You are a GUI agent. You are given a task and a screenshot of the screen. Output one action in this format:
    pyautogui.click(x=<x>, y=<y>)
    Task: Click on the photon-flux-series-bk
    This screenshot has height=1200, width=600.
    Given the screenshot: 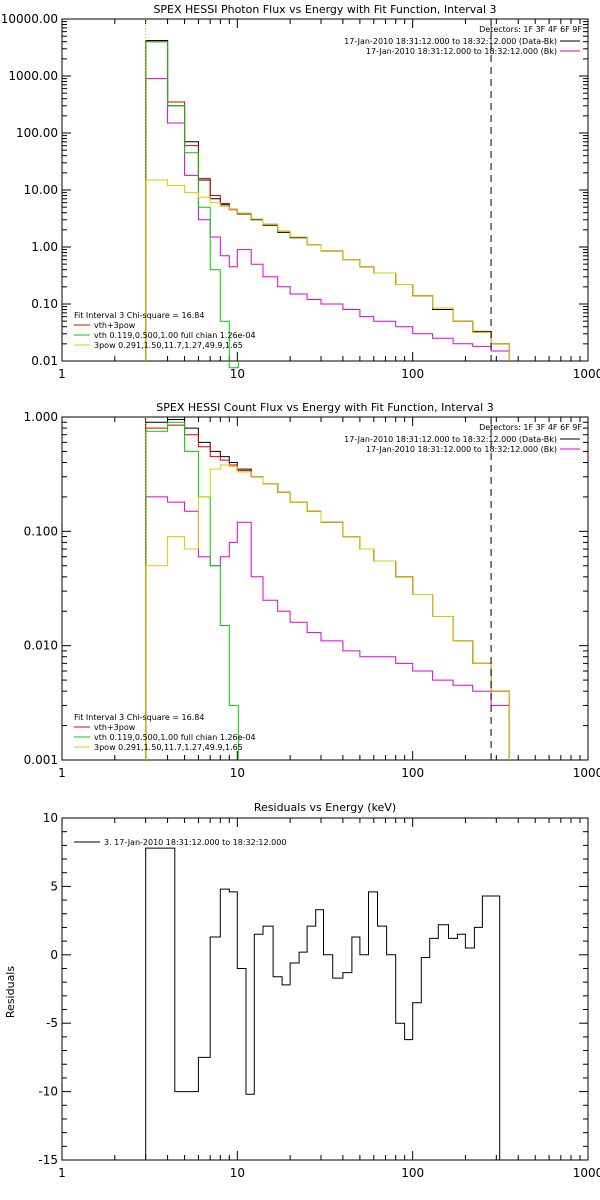 What is the action you would take?
    pyautogui.click(x=327, y=219)
    